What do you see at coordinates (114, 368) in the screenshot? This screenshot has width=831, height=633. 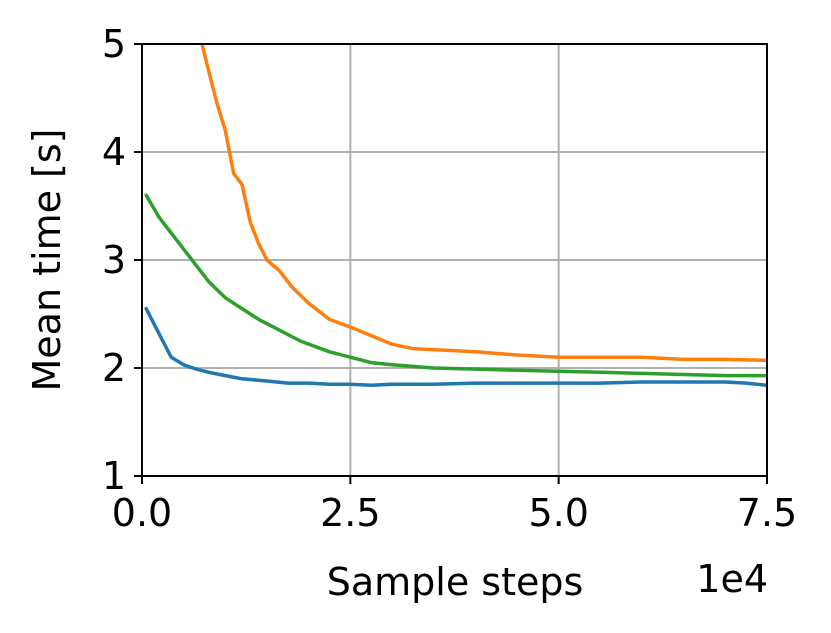 I see `y-tick-label-1: 2` at bounding box center [114, 368].